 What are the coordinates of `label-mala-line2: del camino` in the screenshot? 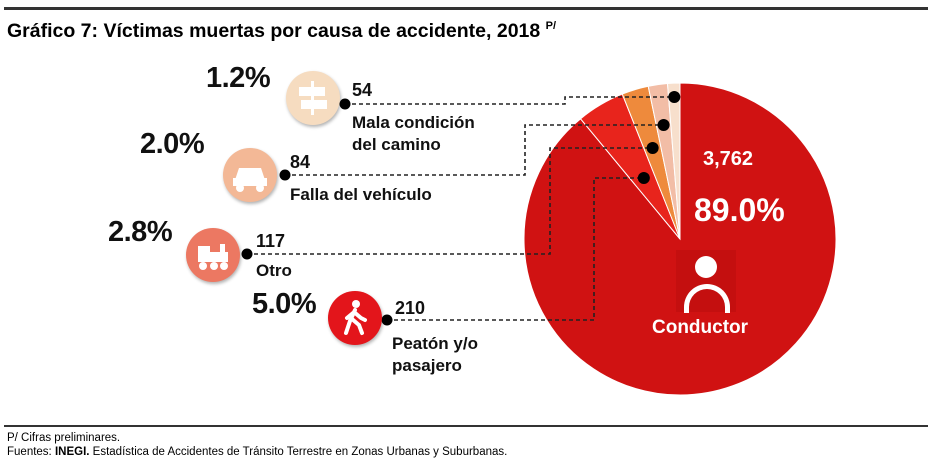 It's located at (396, 144).